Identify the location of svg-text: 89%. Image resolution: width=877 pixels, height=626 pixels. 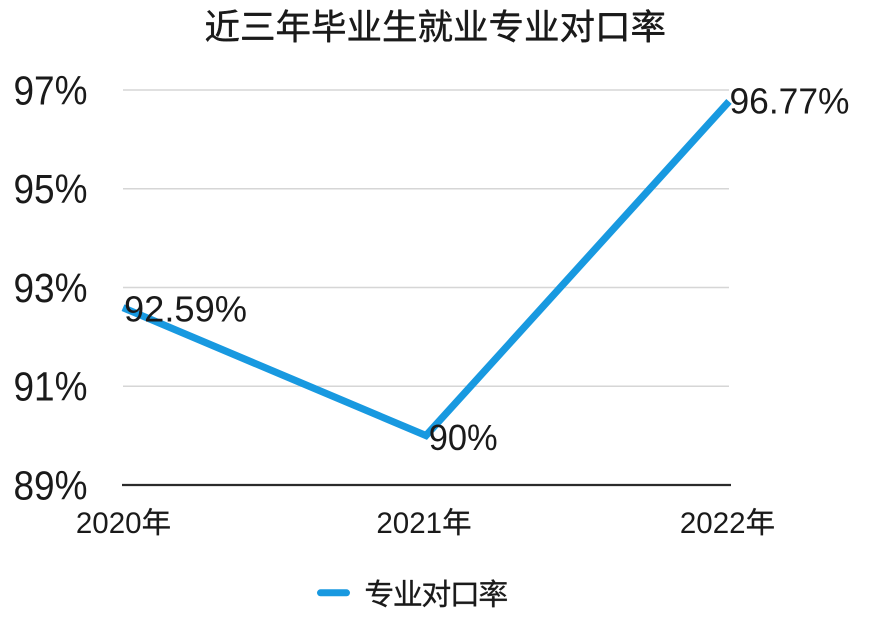
(51, 485).